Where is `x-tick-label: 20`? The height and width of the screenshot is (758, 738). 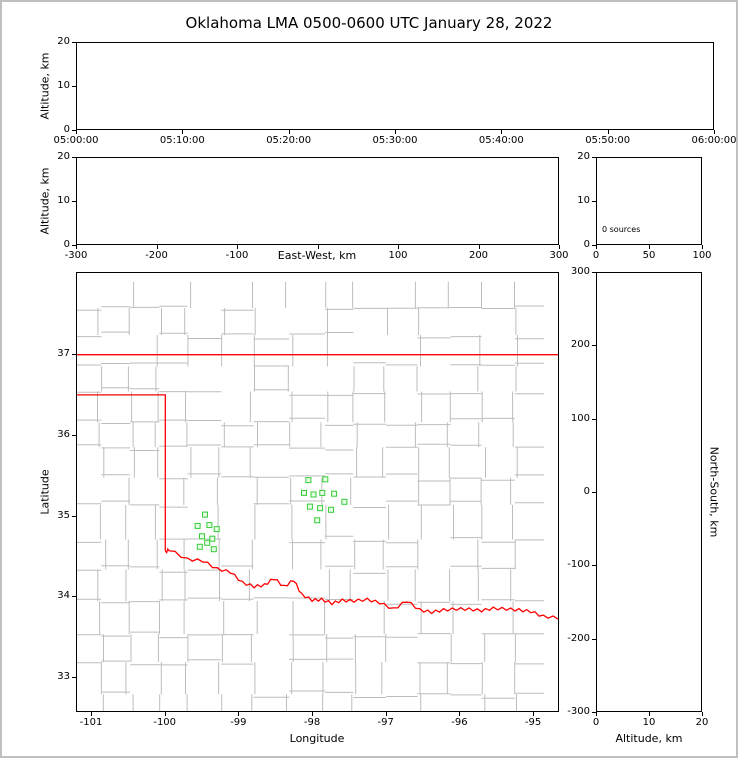
x-tick-label: 20 is located at coordinates (702, 722).